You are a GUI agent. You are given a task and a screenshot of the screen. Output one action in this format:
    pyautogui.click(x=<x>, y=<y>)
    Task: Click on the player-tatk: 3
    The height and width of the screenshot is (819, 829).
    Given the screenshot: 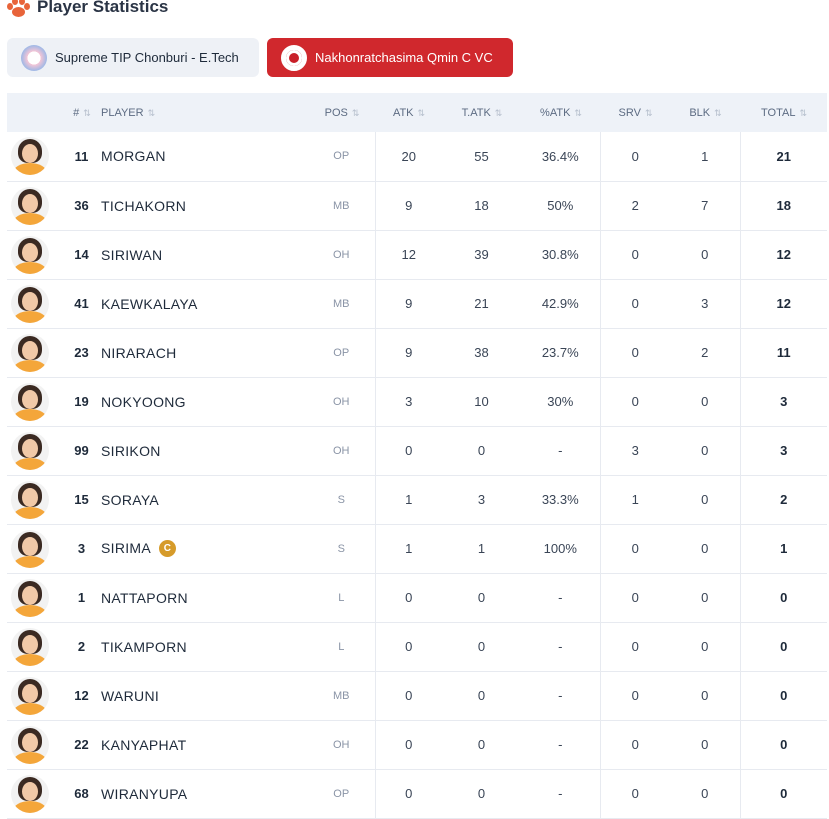 What is the action you would take?
    pyautogui.click(x=481, y=499)
    